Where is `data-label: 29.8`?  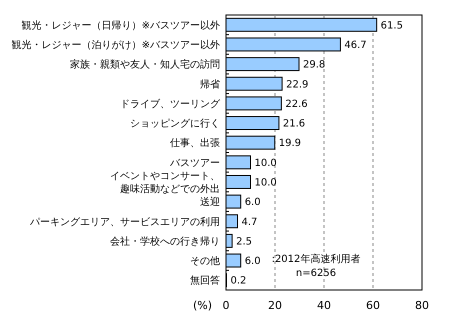 data-label: 29.8 is located at coordinates (314, 65).